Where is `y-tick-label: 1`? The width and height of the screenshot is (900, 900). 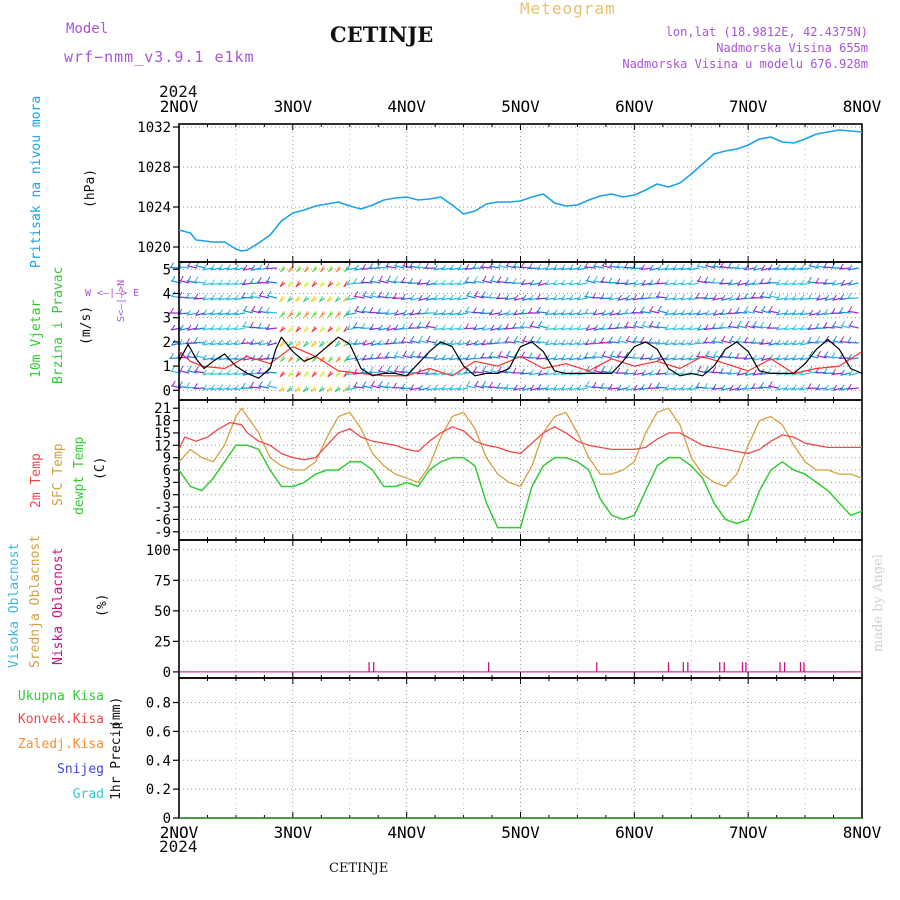 y-tick-label: 1 is located at coordinates (167, 367).